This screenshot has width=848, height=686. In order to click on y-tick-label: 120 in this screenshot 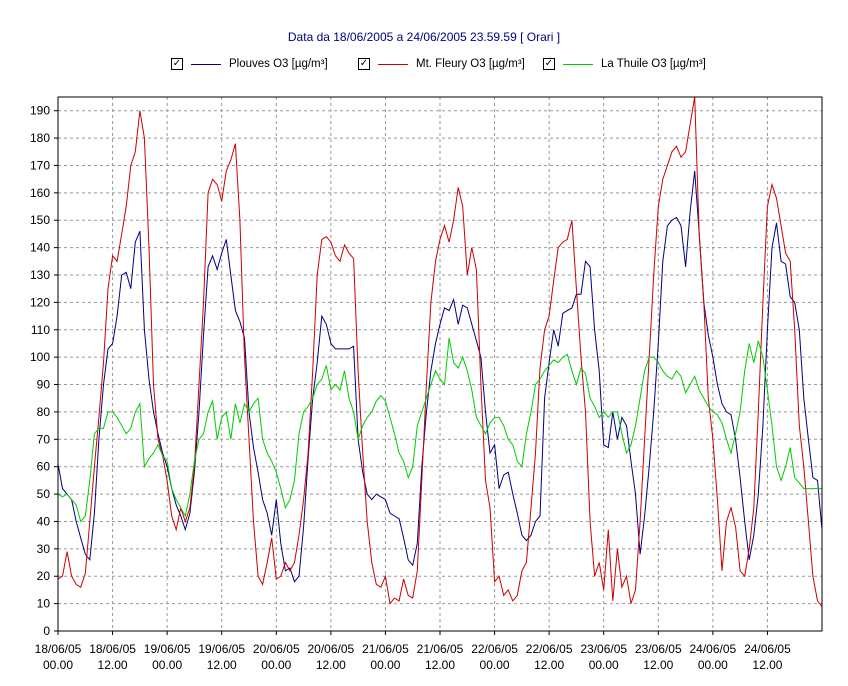, I will do `click(40, 302)`.